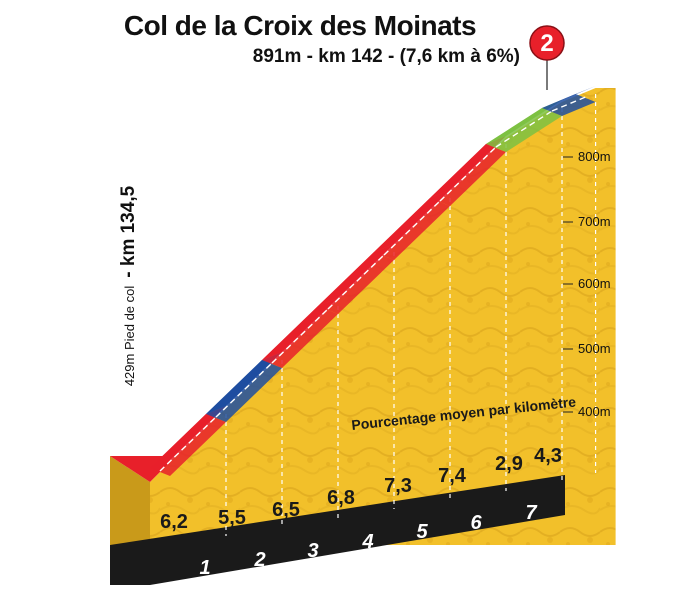  I want to click on km-label-3: 3, so click(312, 551).